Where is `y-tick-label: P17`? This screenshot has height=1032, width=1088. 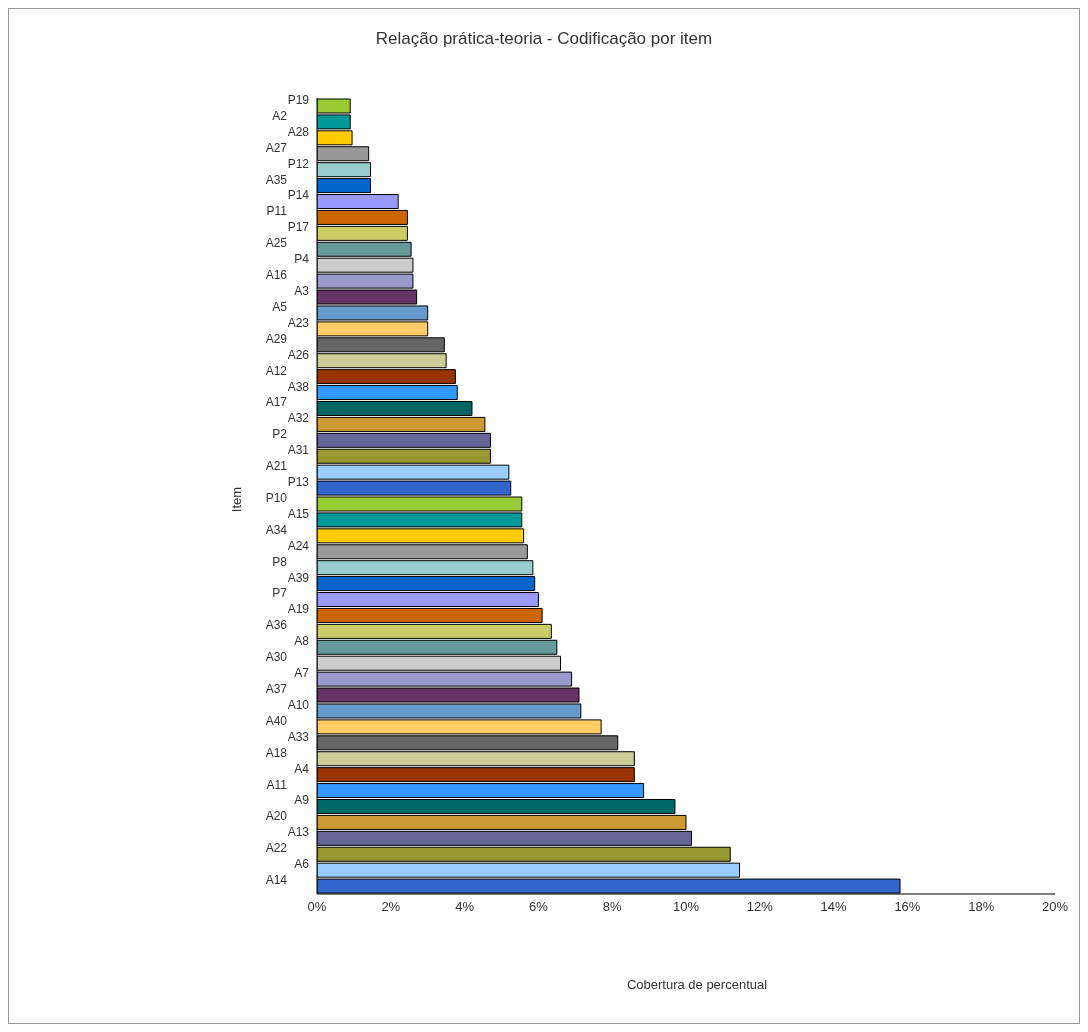 y-tick-label: P17 is located at coordinates (298, 227).